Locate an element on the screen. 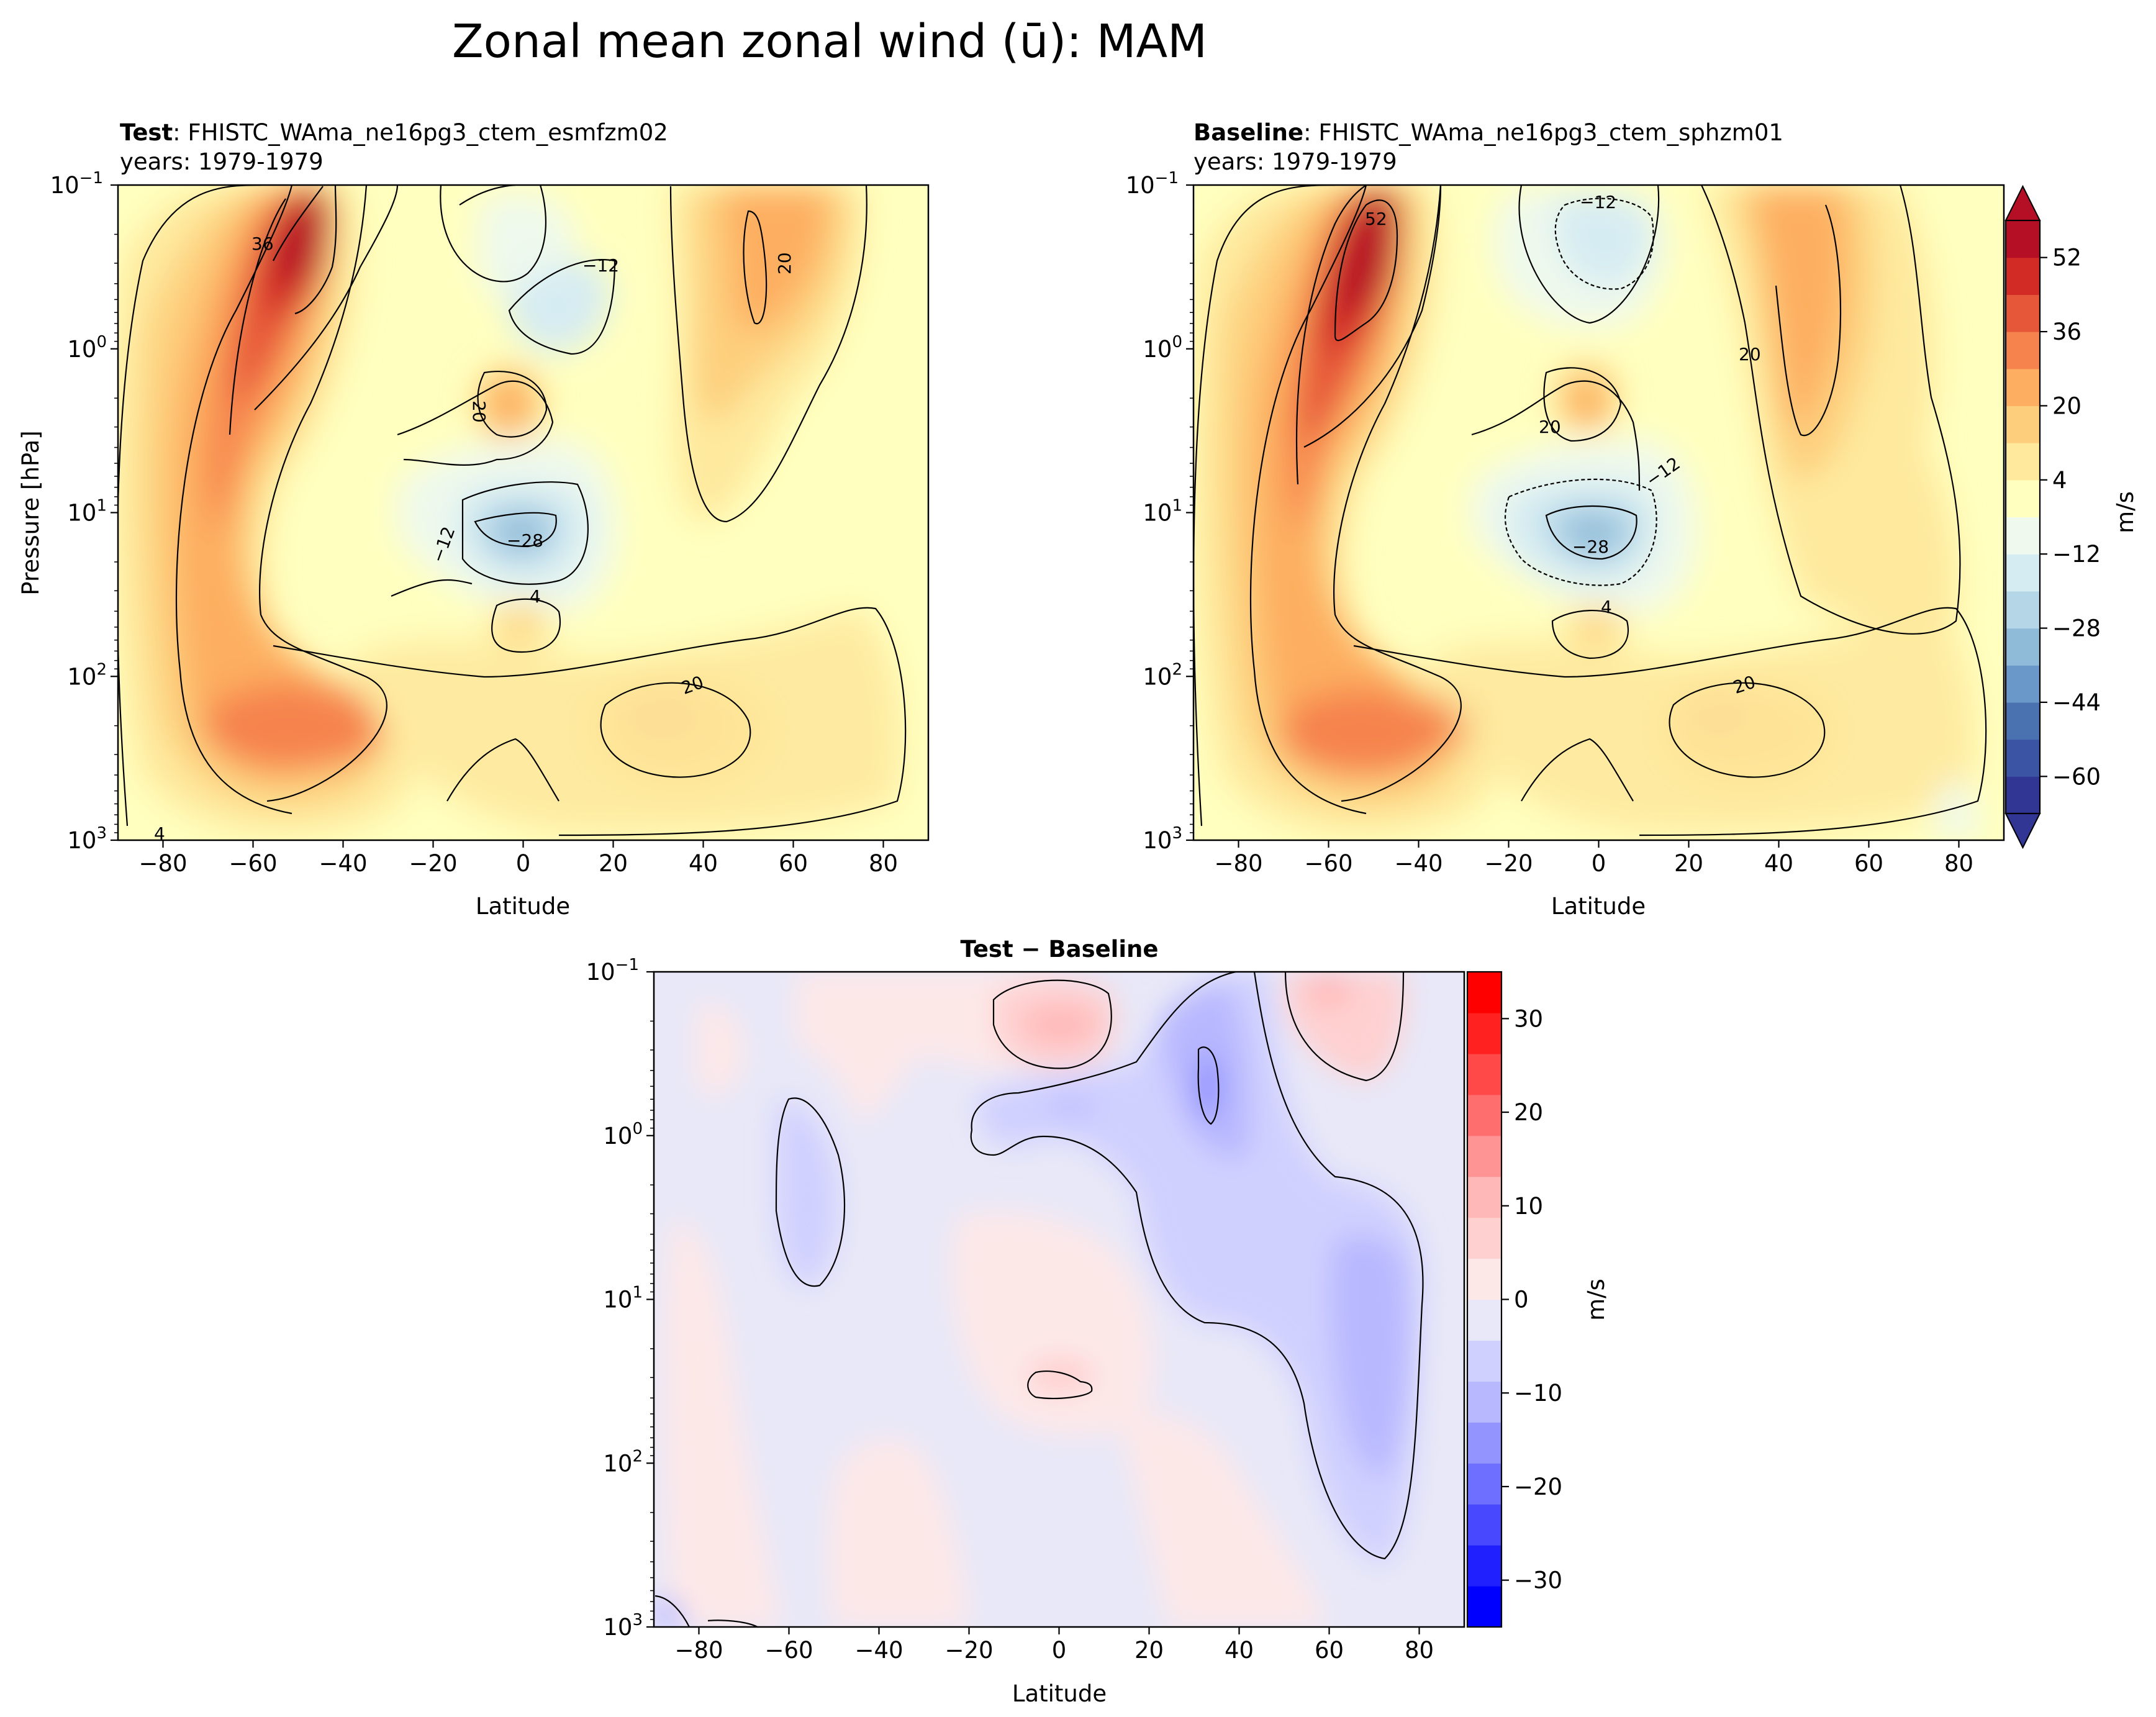  test-contour-label: 36 is located at coordinates (262, 243).